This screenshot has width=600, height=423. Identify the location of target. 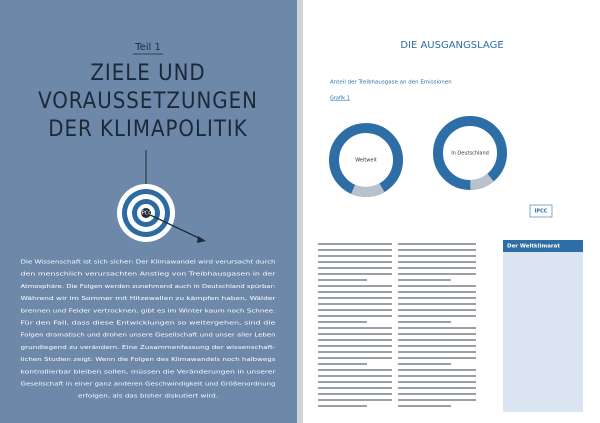
(161, 196).